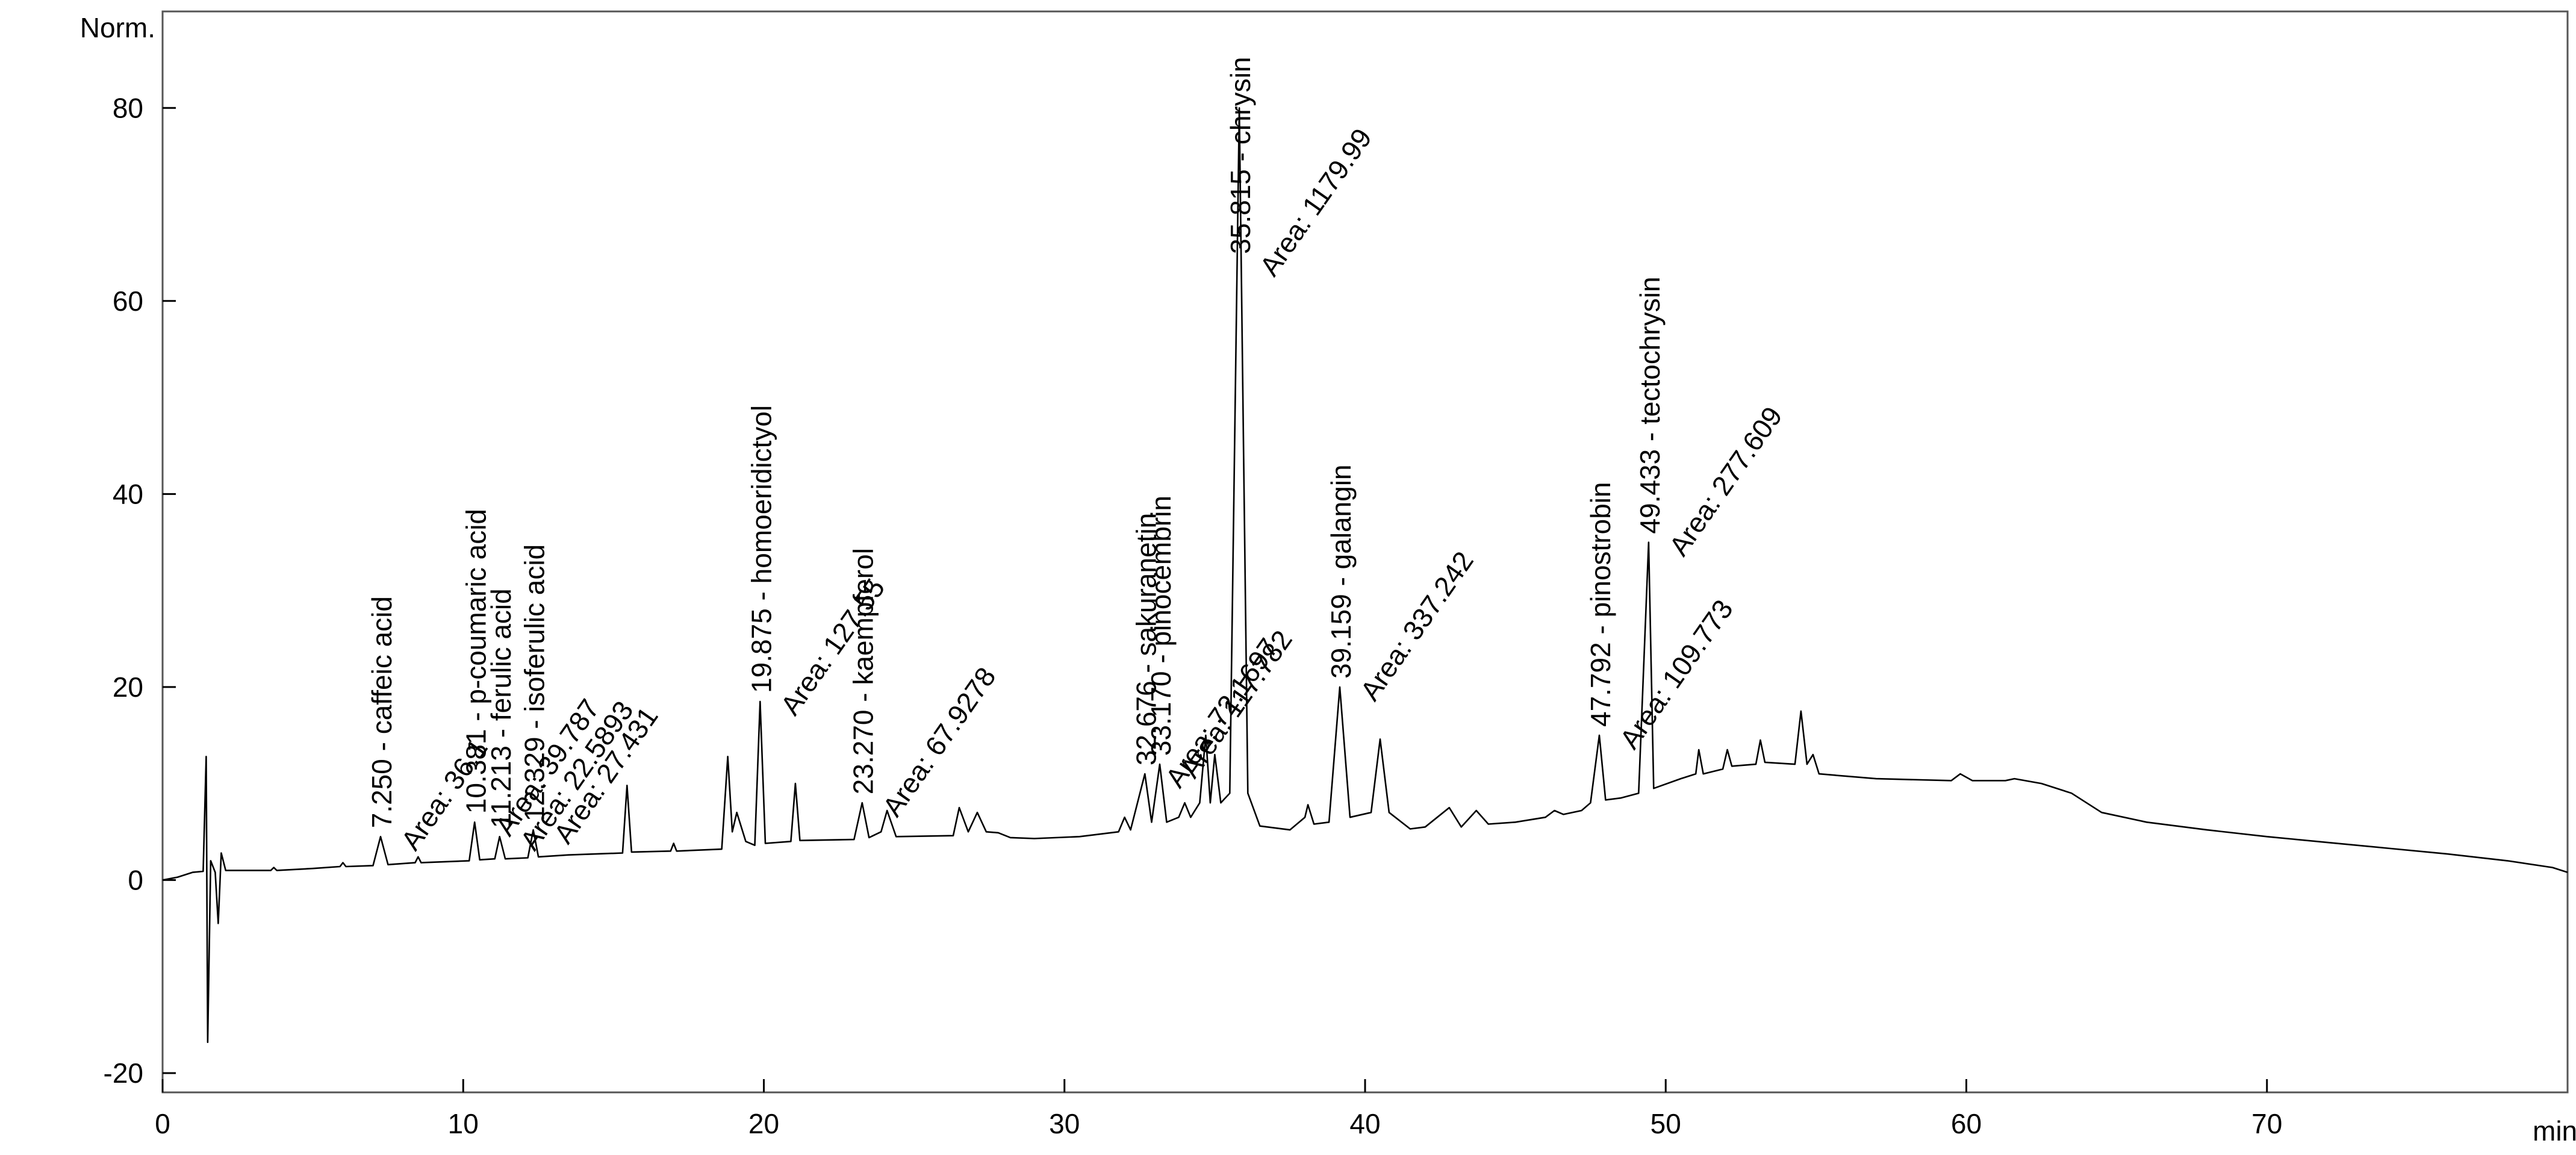  I want to click on peak-label: 32.676 - sakuranetin, so click(1146, 639).